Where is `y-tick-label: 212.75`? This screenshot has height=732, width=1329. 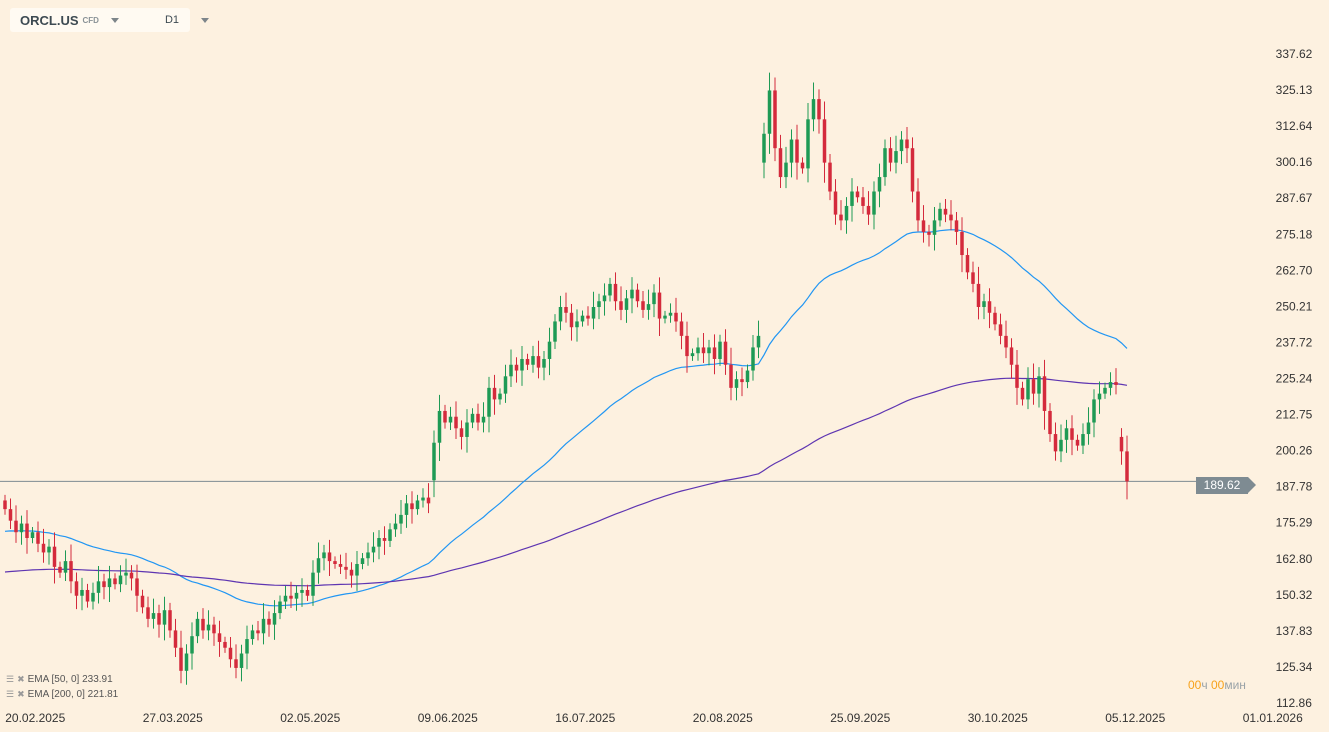
y-tick-label: 212.75 is located at coordinates (1294, 415).